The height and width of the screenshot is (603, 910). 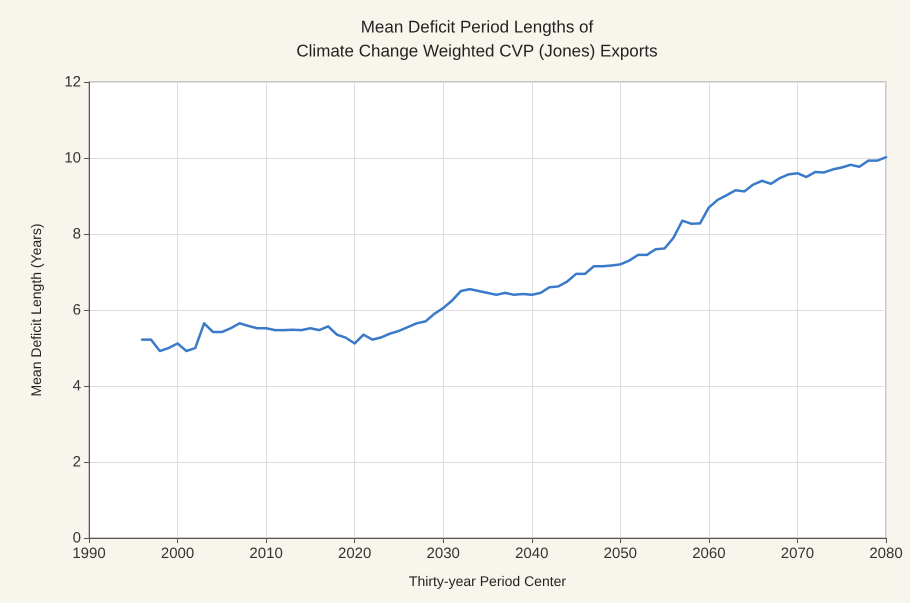 I want to click on y-tick-label: 6, so click(x=76, y=310).